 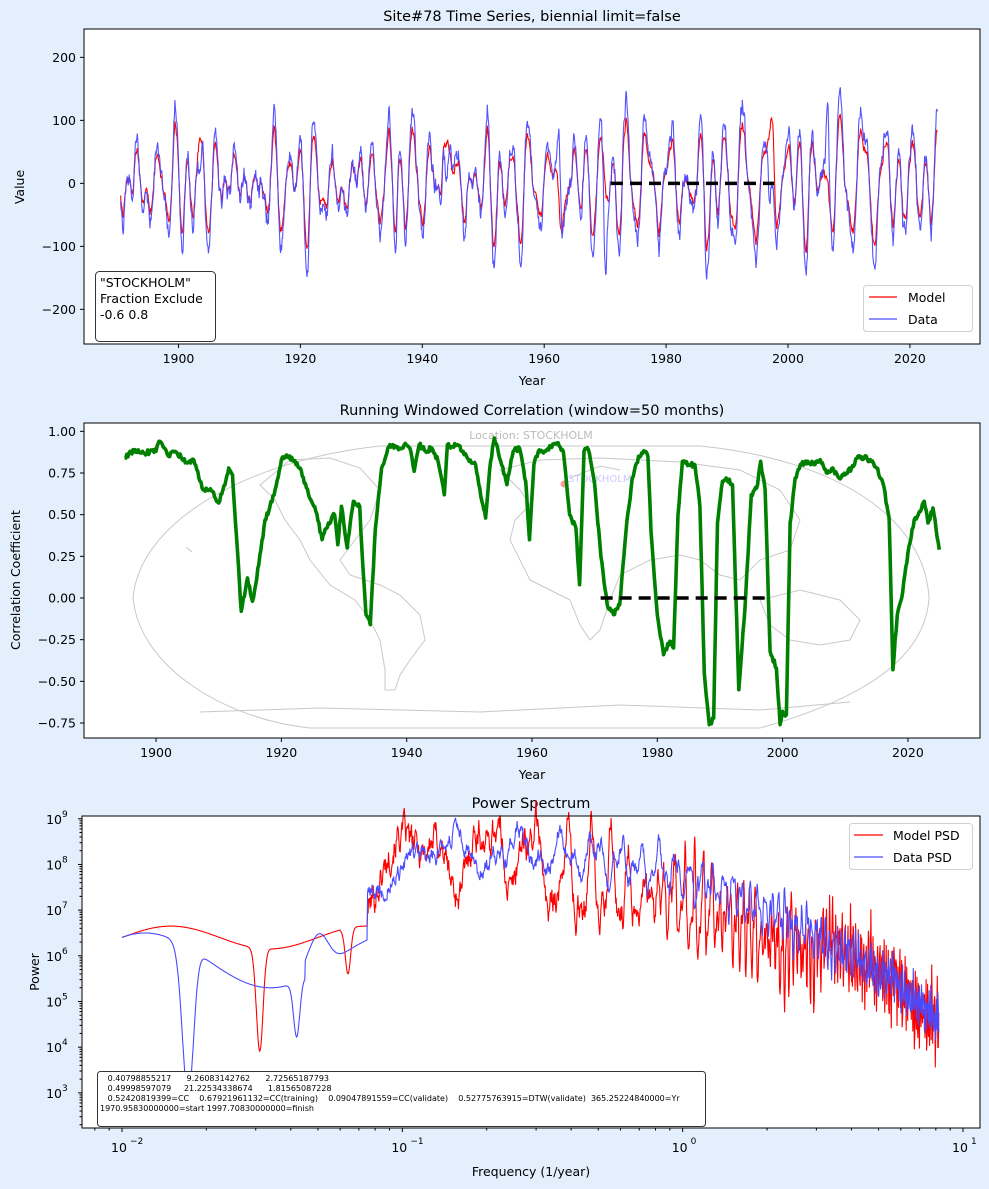 I want to click on y-tick-exponent: 6, so click(x=65, y=952).